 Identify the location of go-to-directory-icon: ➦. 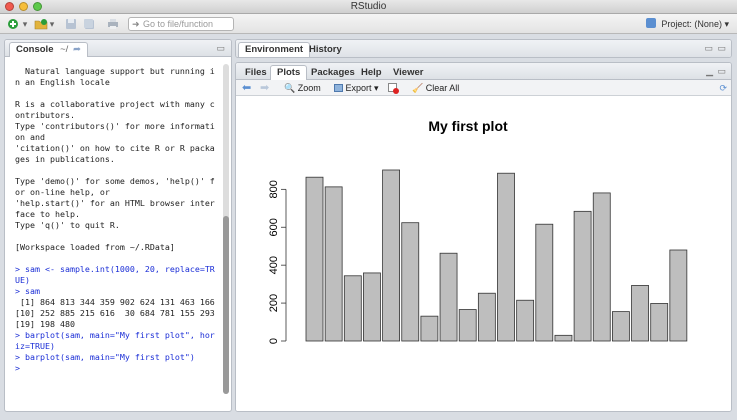
(76, 49).